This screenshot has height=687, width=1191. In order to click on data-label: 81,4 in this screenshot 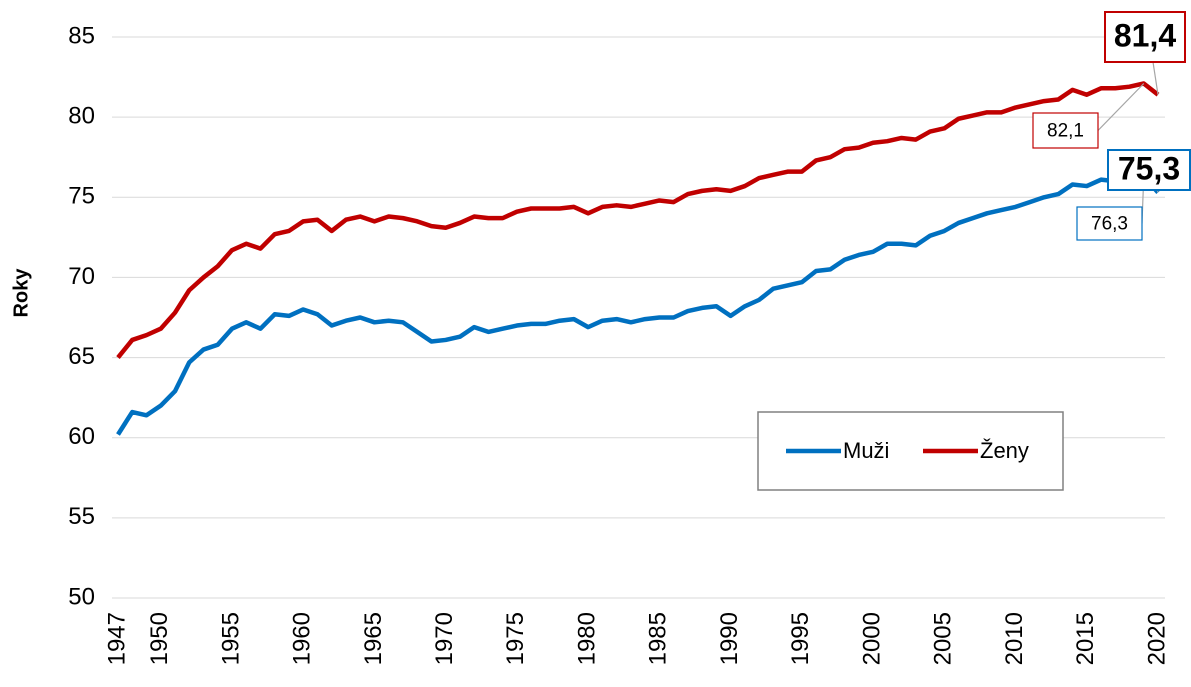, I will do `click(1145, 35)`.